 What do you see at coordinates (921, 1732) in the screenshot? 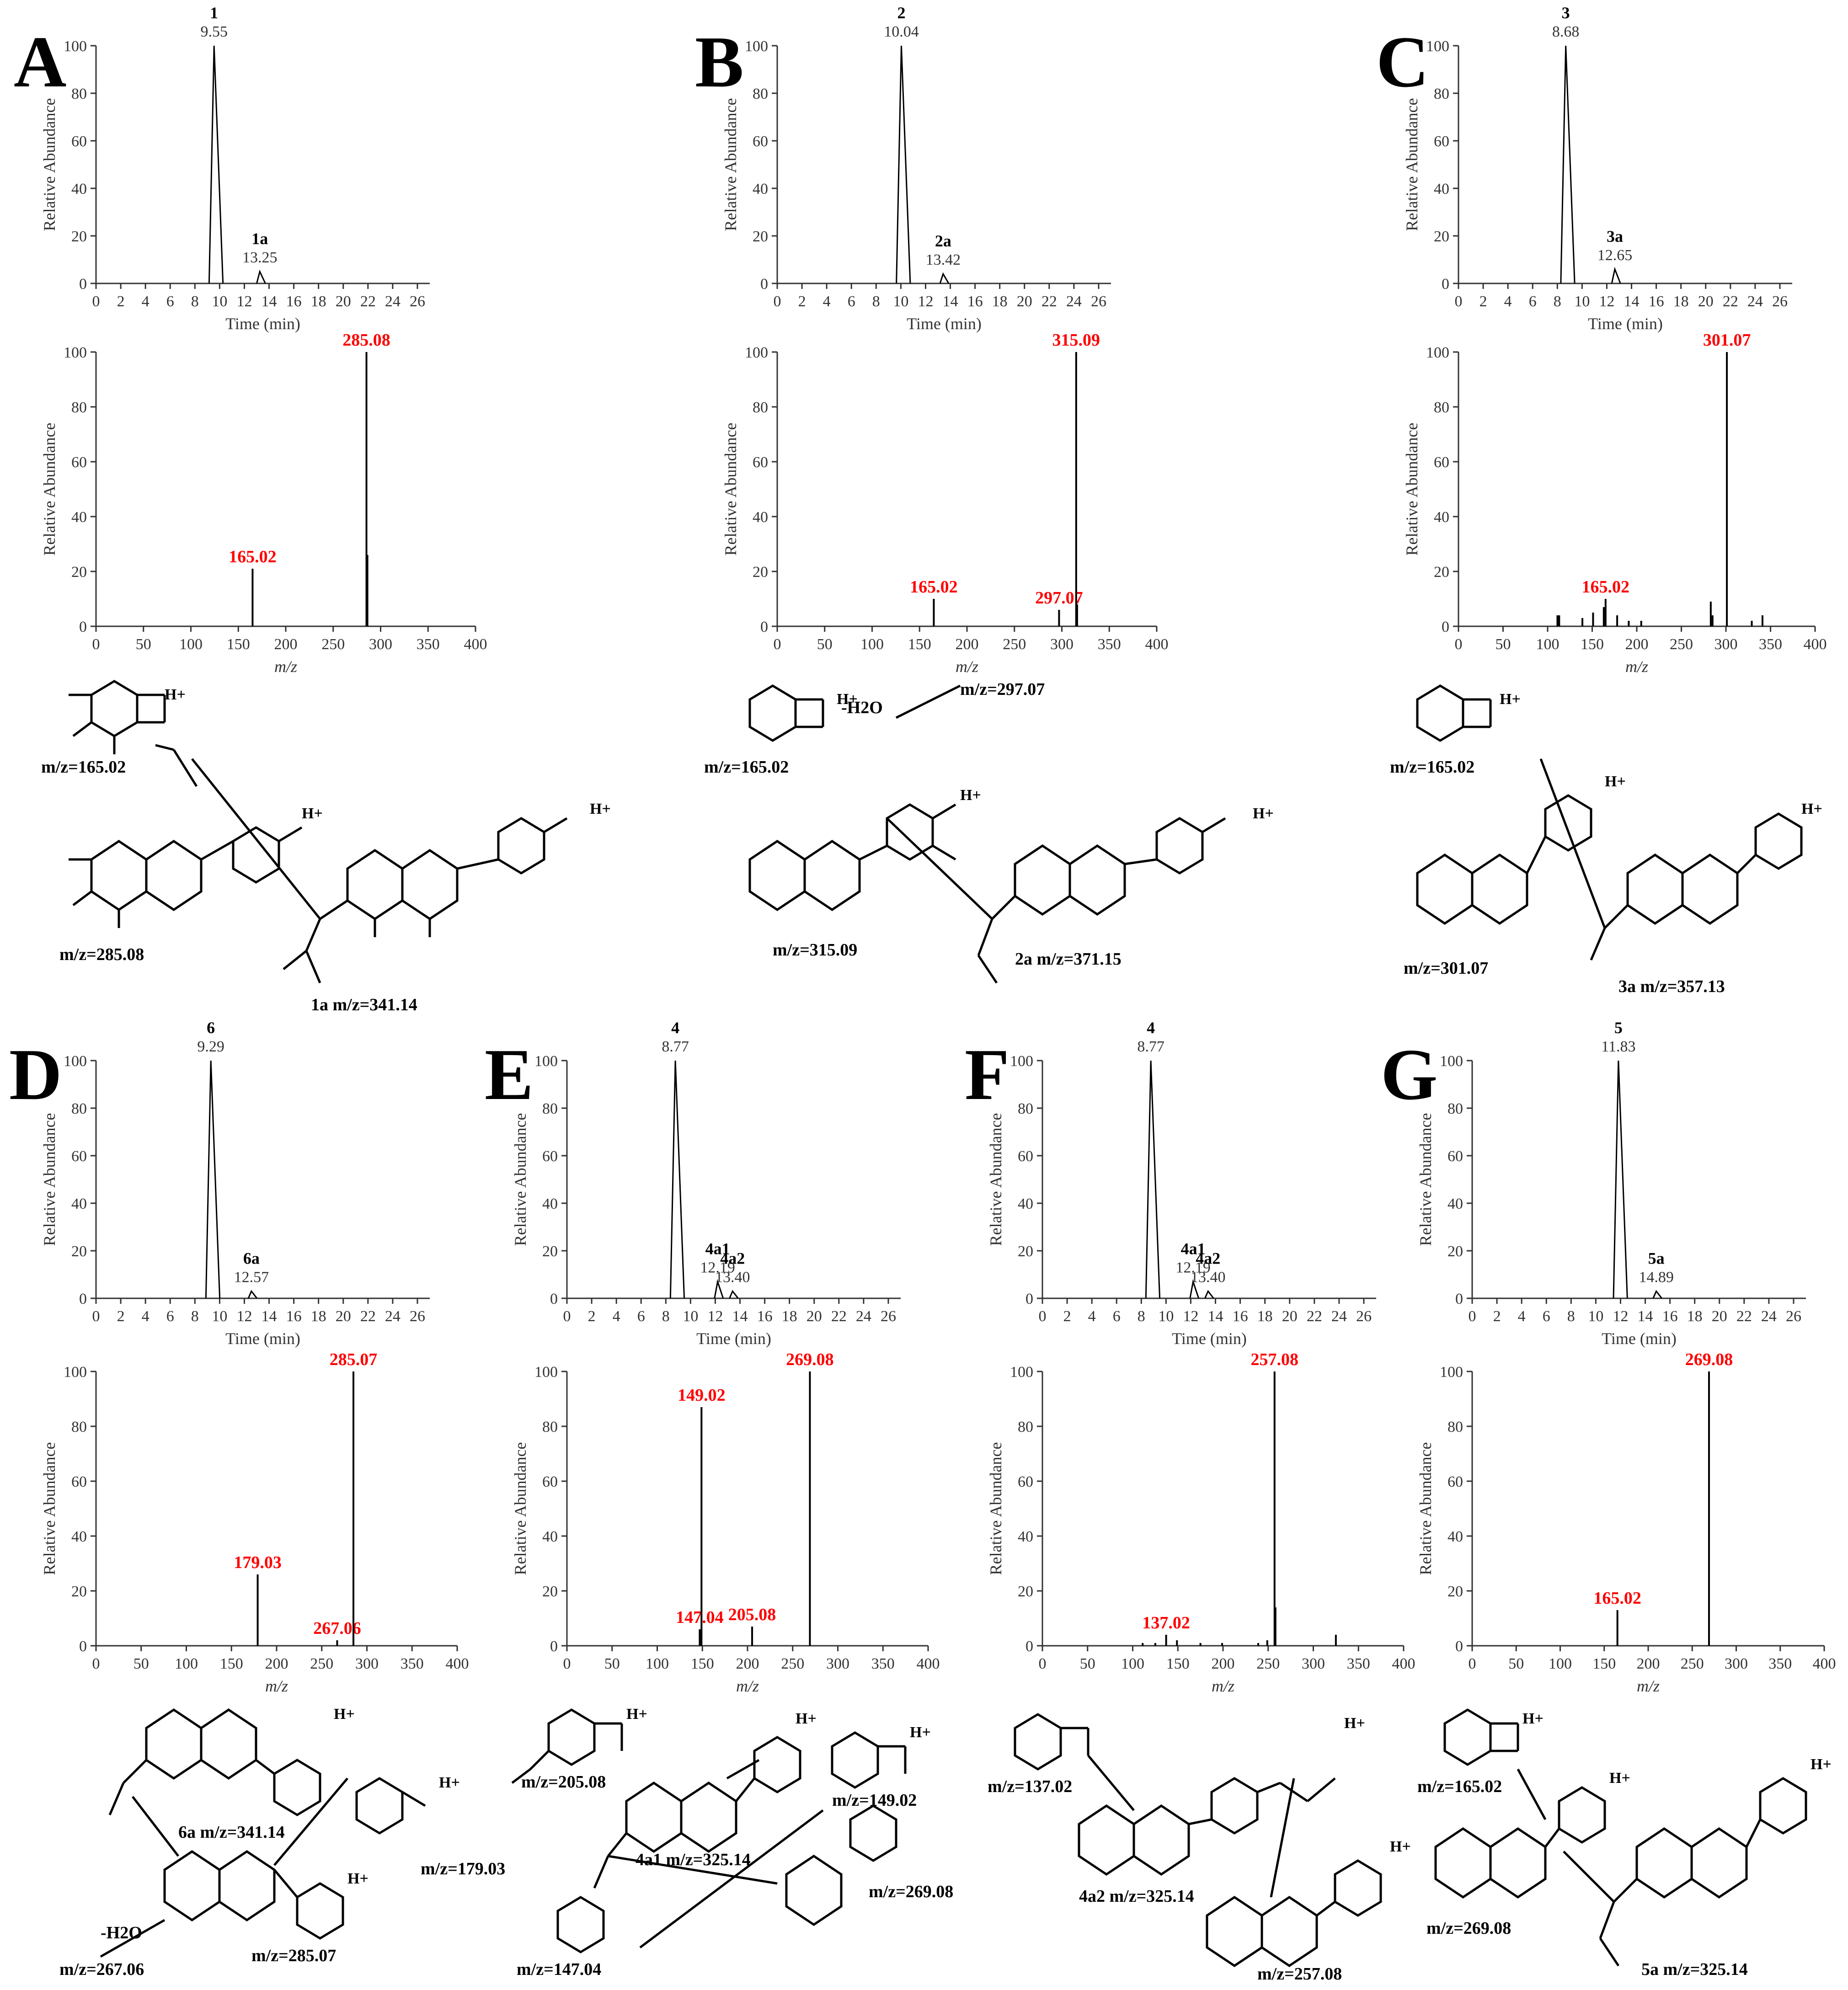
I see `charge-label-E-3: H+` at bounding box center [921, 1732].